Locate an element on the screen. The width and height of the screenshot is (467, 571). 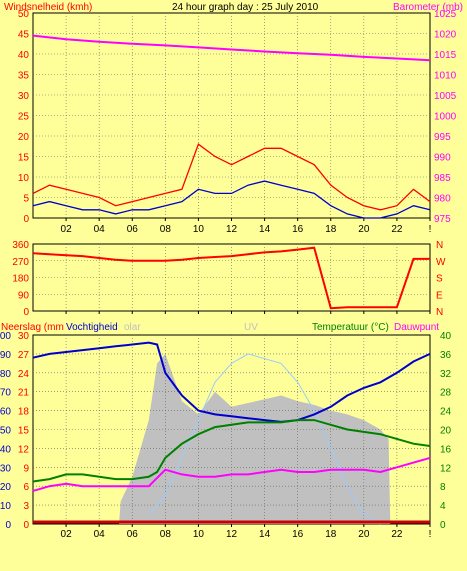
p3-x-label: 12 is located at coordinates (232, 534).